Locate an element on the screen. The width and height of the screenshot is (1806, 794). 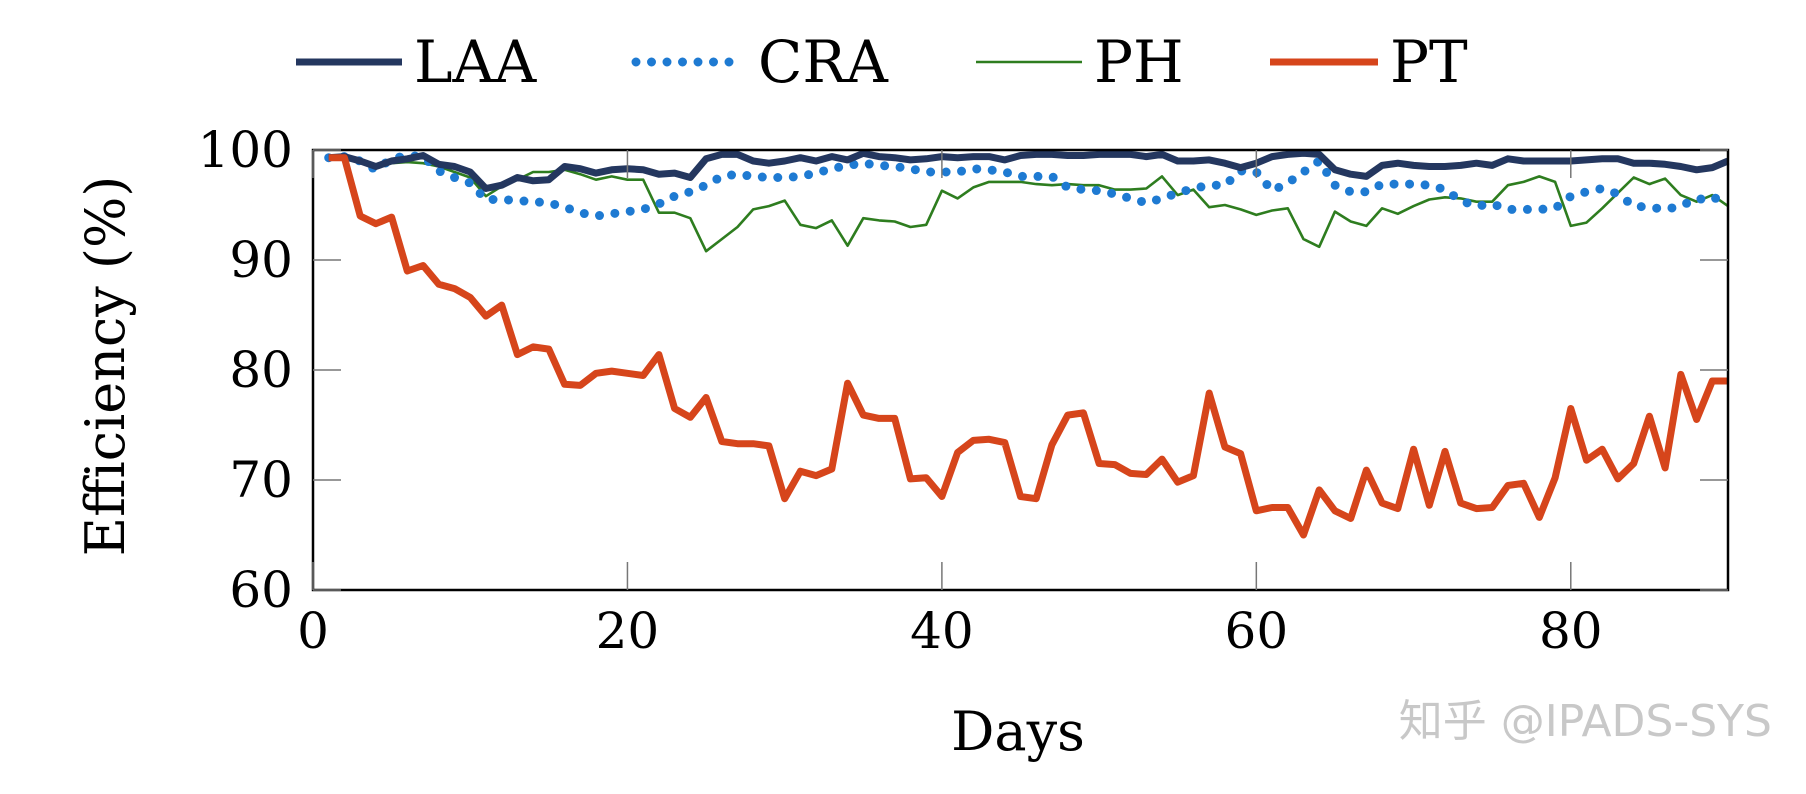
legend-label-cra: CRA is located at coordinates (823, 62).